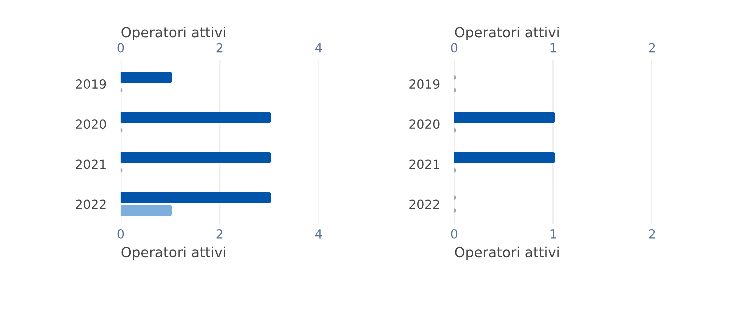 The width and height of the screenshot is (733, 316). What do you see at coordinates (553, 48) in the screenshot?
I see `x2-tick-label: 1` at bounding box center [553, 48].